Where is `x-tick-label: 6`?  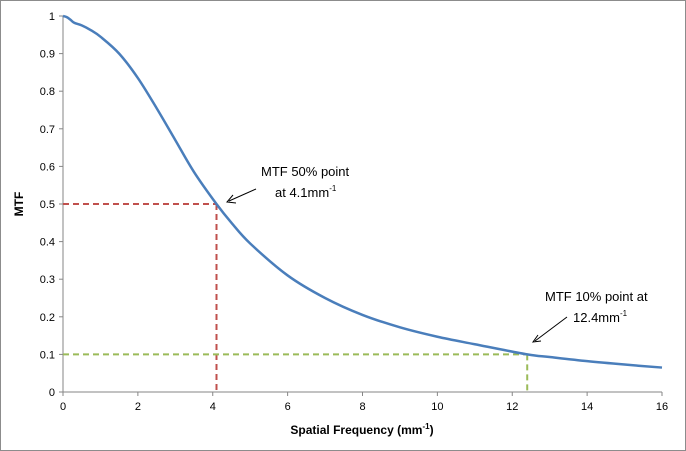
x-tick-label: 6 is located at coordinates (288, 407).